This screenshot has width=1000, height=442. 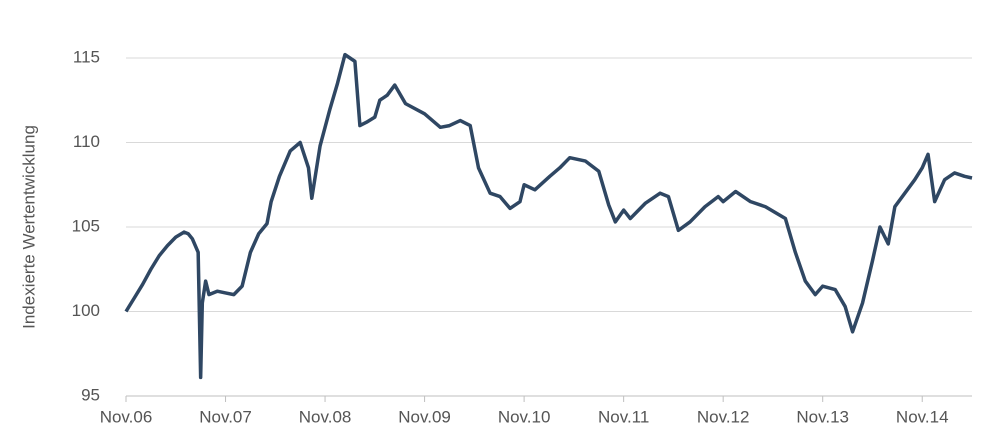 What do you see at coordinates (524, 416) in the screenshot?
I see `x-tick-label: Nov.10` at bounding box center [524, 416].